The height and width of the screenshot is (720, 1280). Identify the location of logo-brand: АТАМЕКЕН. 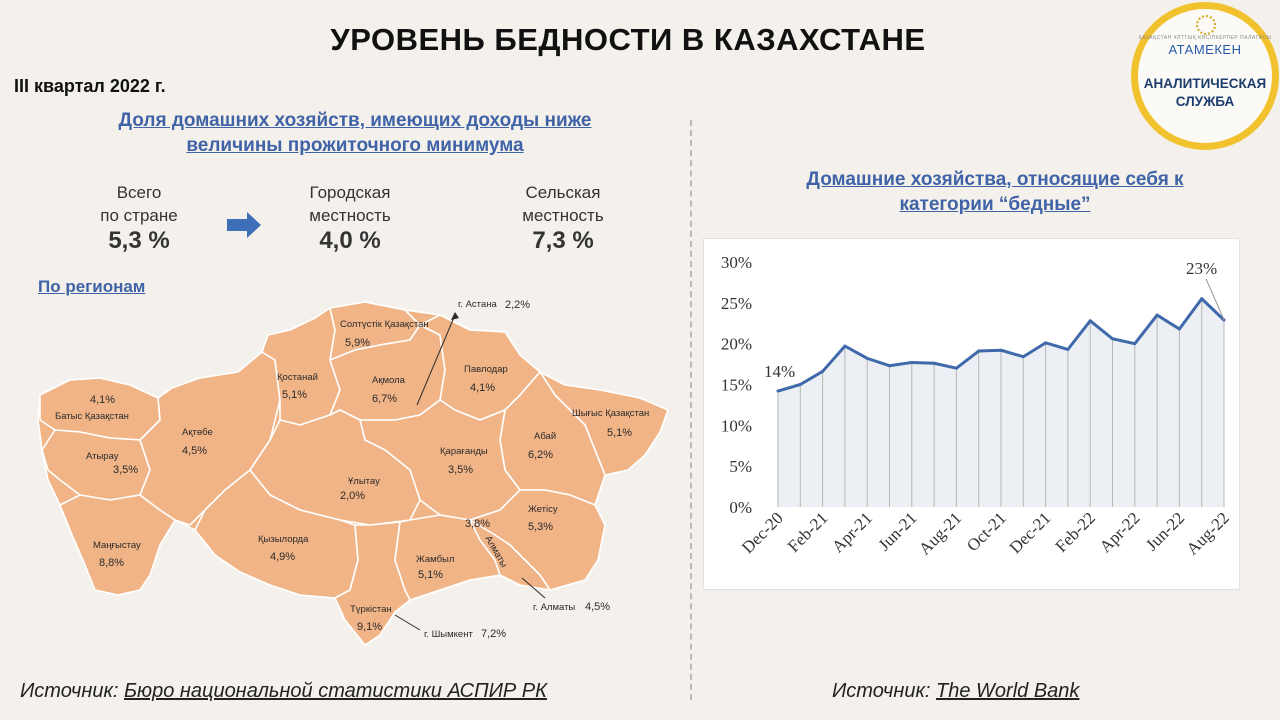
(1205, 49).